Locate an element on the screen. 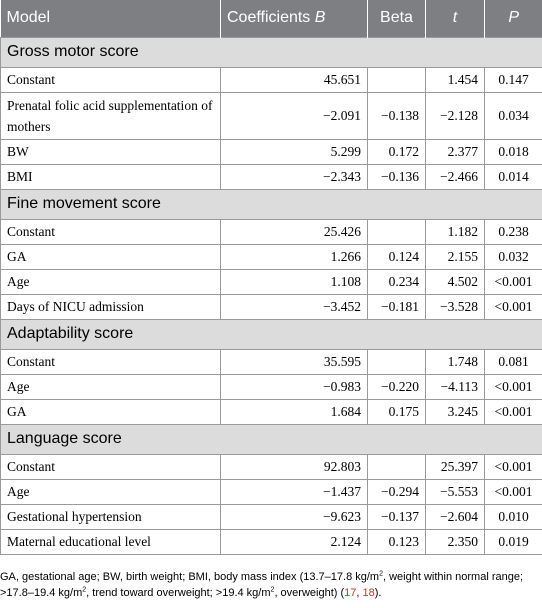  header-coefficients: Coefficients B is located at coordinates (294, 18).